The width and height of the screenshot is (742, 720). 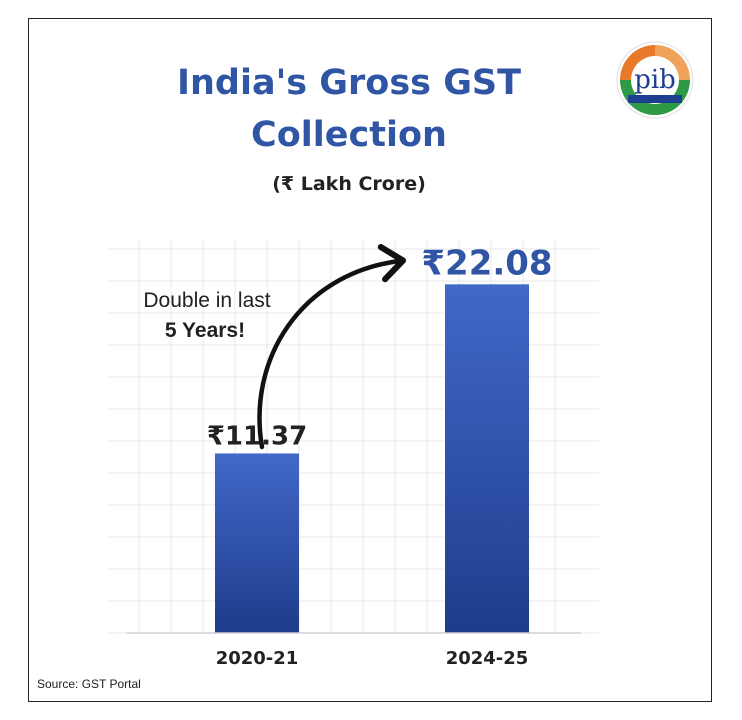 I want to click on chart-title-line1: India's Gross GST, so click(x=349, y=83).